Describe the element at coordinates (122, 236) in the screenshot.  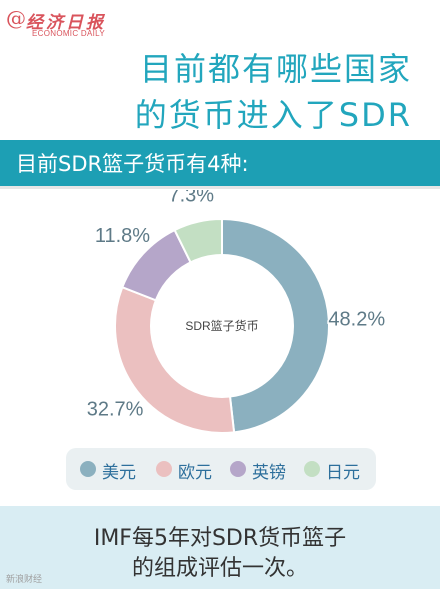
I see `slice-label-gbp: 11.8%` at that location.